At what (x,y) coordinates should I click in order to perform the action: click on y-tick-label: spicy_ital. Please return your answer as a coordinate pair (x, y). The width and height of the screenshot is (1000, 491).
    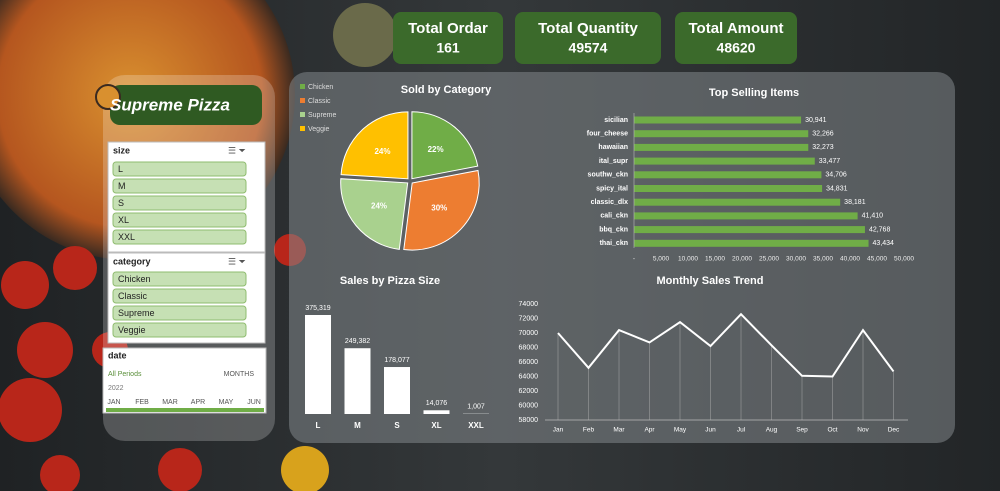
    Looking at the image, I should click on (612, 188).